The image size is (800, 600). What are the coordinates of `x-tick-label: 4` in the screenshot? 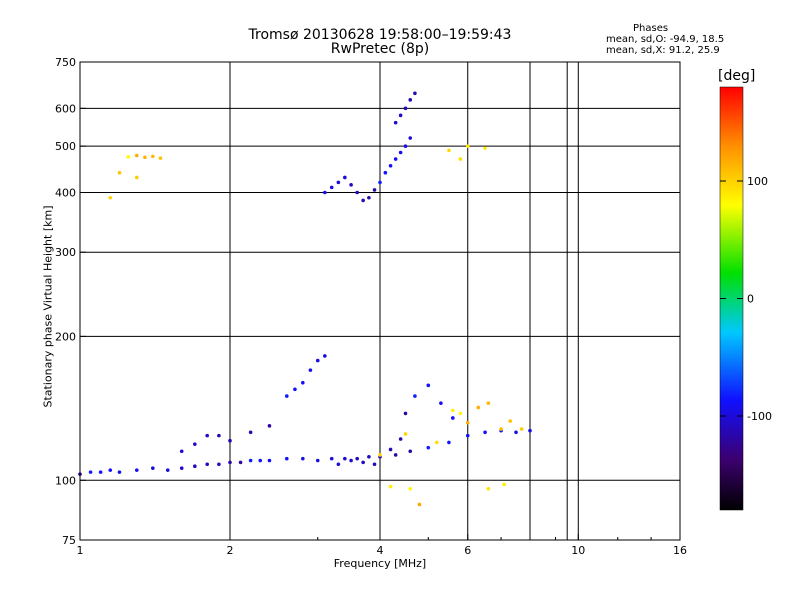 It's located at (380, 550).